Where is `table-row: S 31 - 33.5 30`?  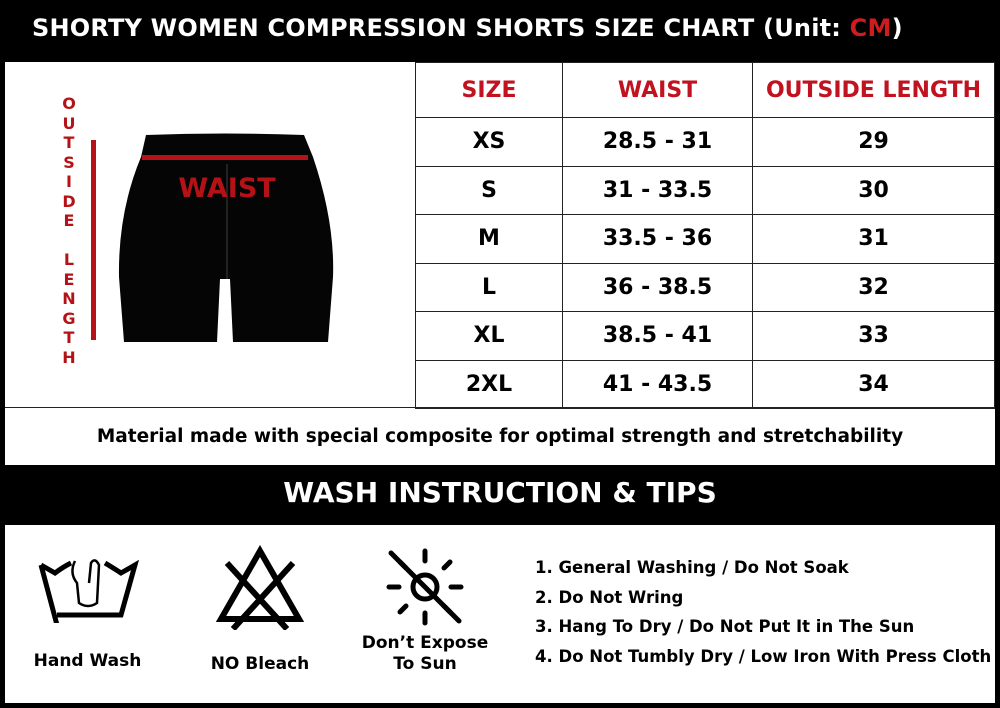 table-row: S 31 - 33.5 30 is located at coordinates (705, 190).